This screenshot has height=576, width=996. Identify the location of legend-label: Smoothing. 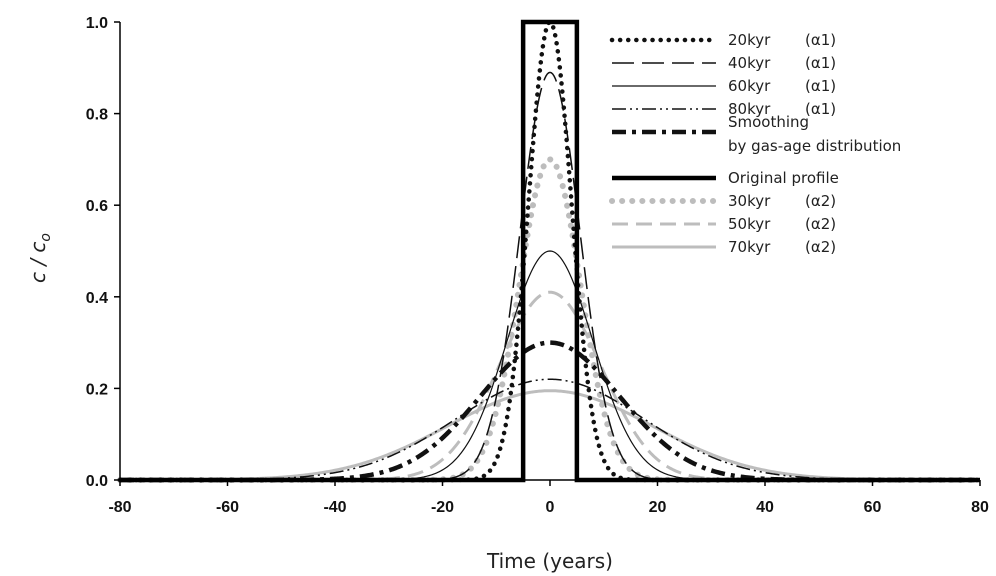
(768, 122).